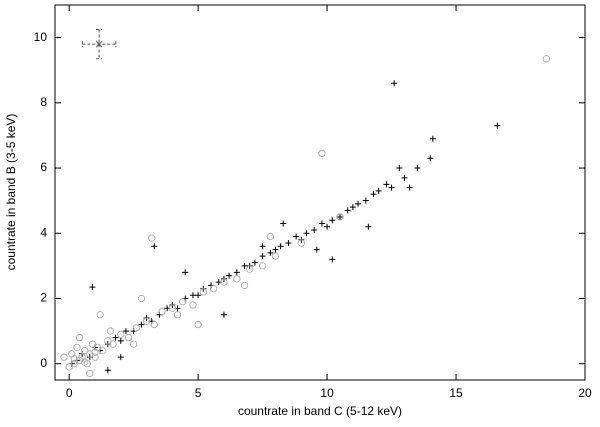 The height and width of the screenshot is (427, 600). Describe the element at coordinates (585, 393) in the screenshot. I see `x-tick-label: 20` at that location.